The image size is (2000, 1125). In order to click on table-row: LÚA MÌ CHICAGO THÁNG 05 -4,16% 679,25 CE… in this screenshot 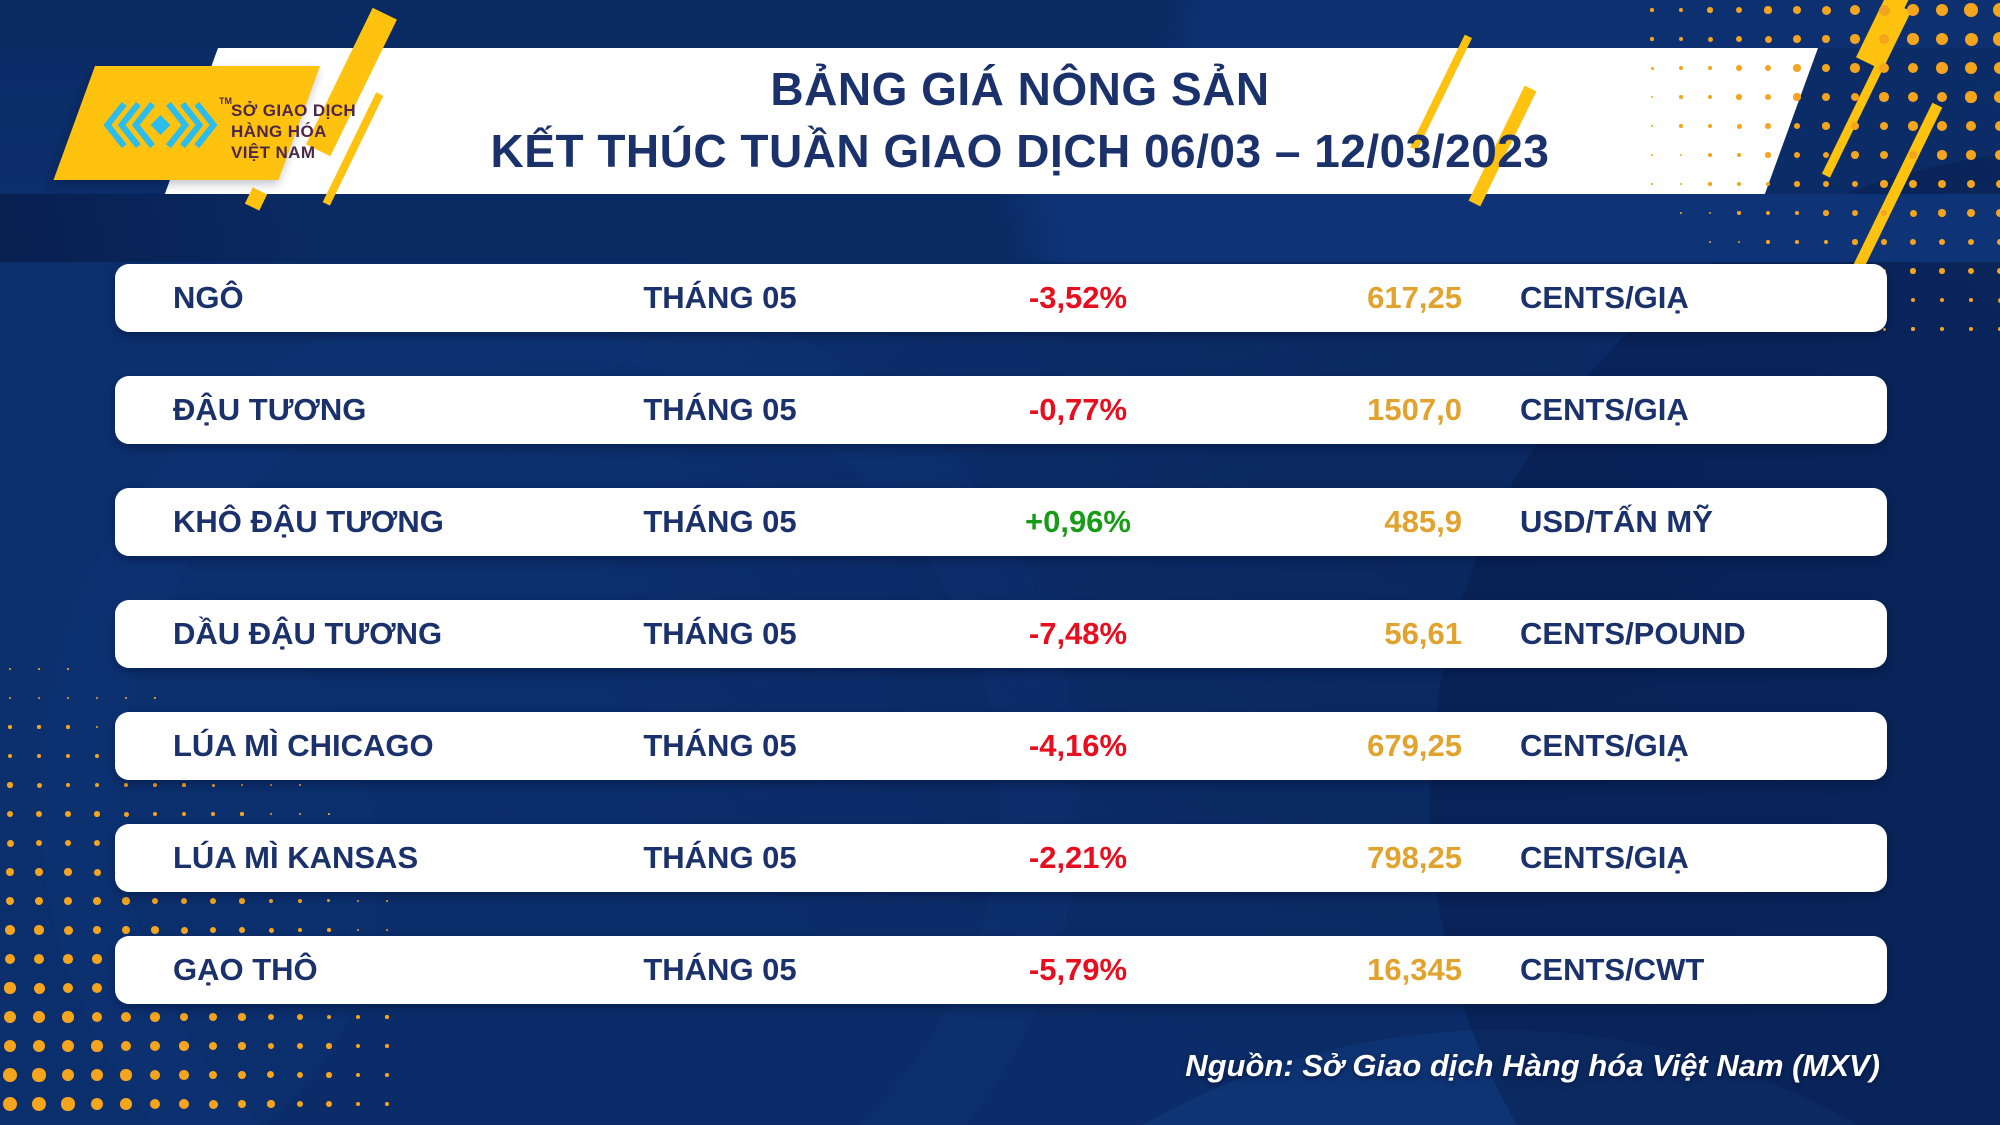, I will do `click(1001, 746)`.